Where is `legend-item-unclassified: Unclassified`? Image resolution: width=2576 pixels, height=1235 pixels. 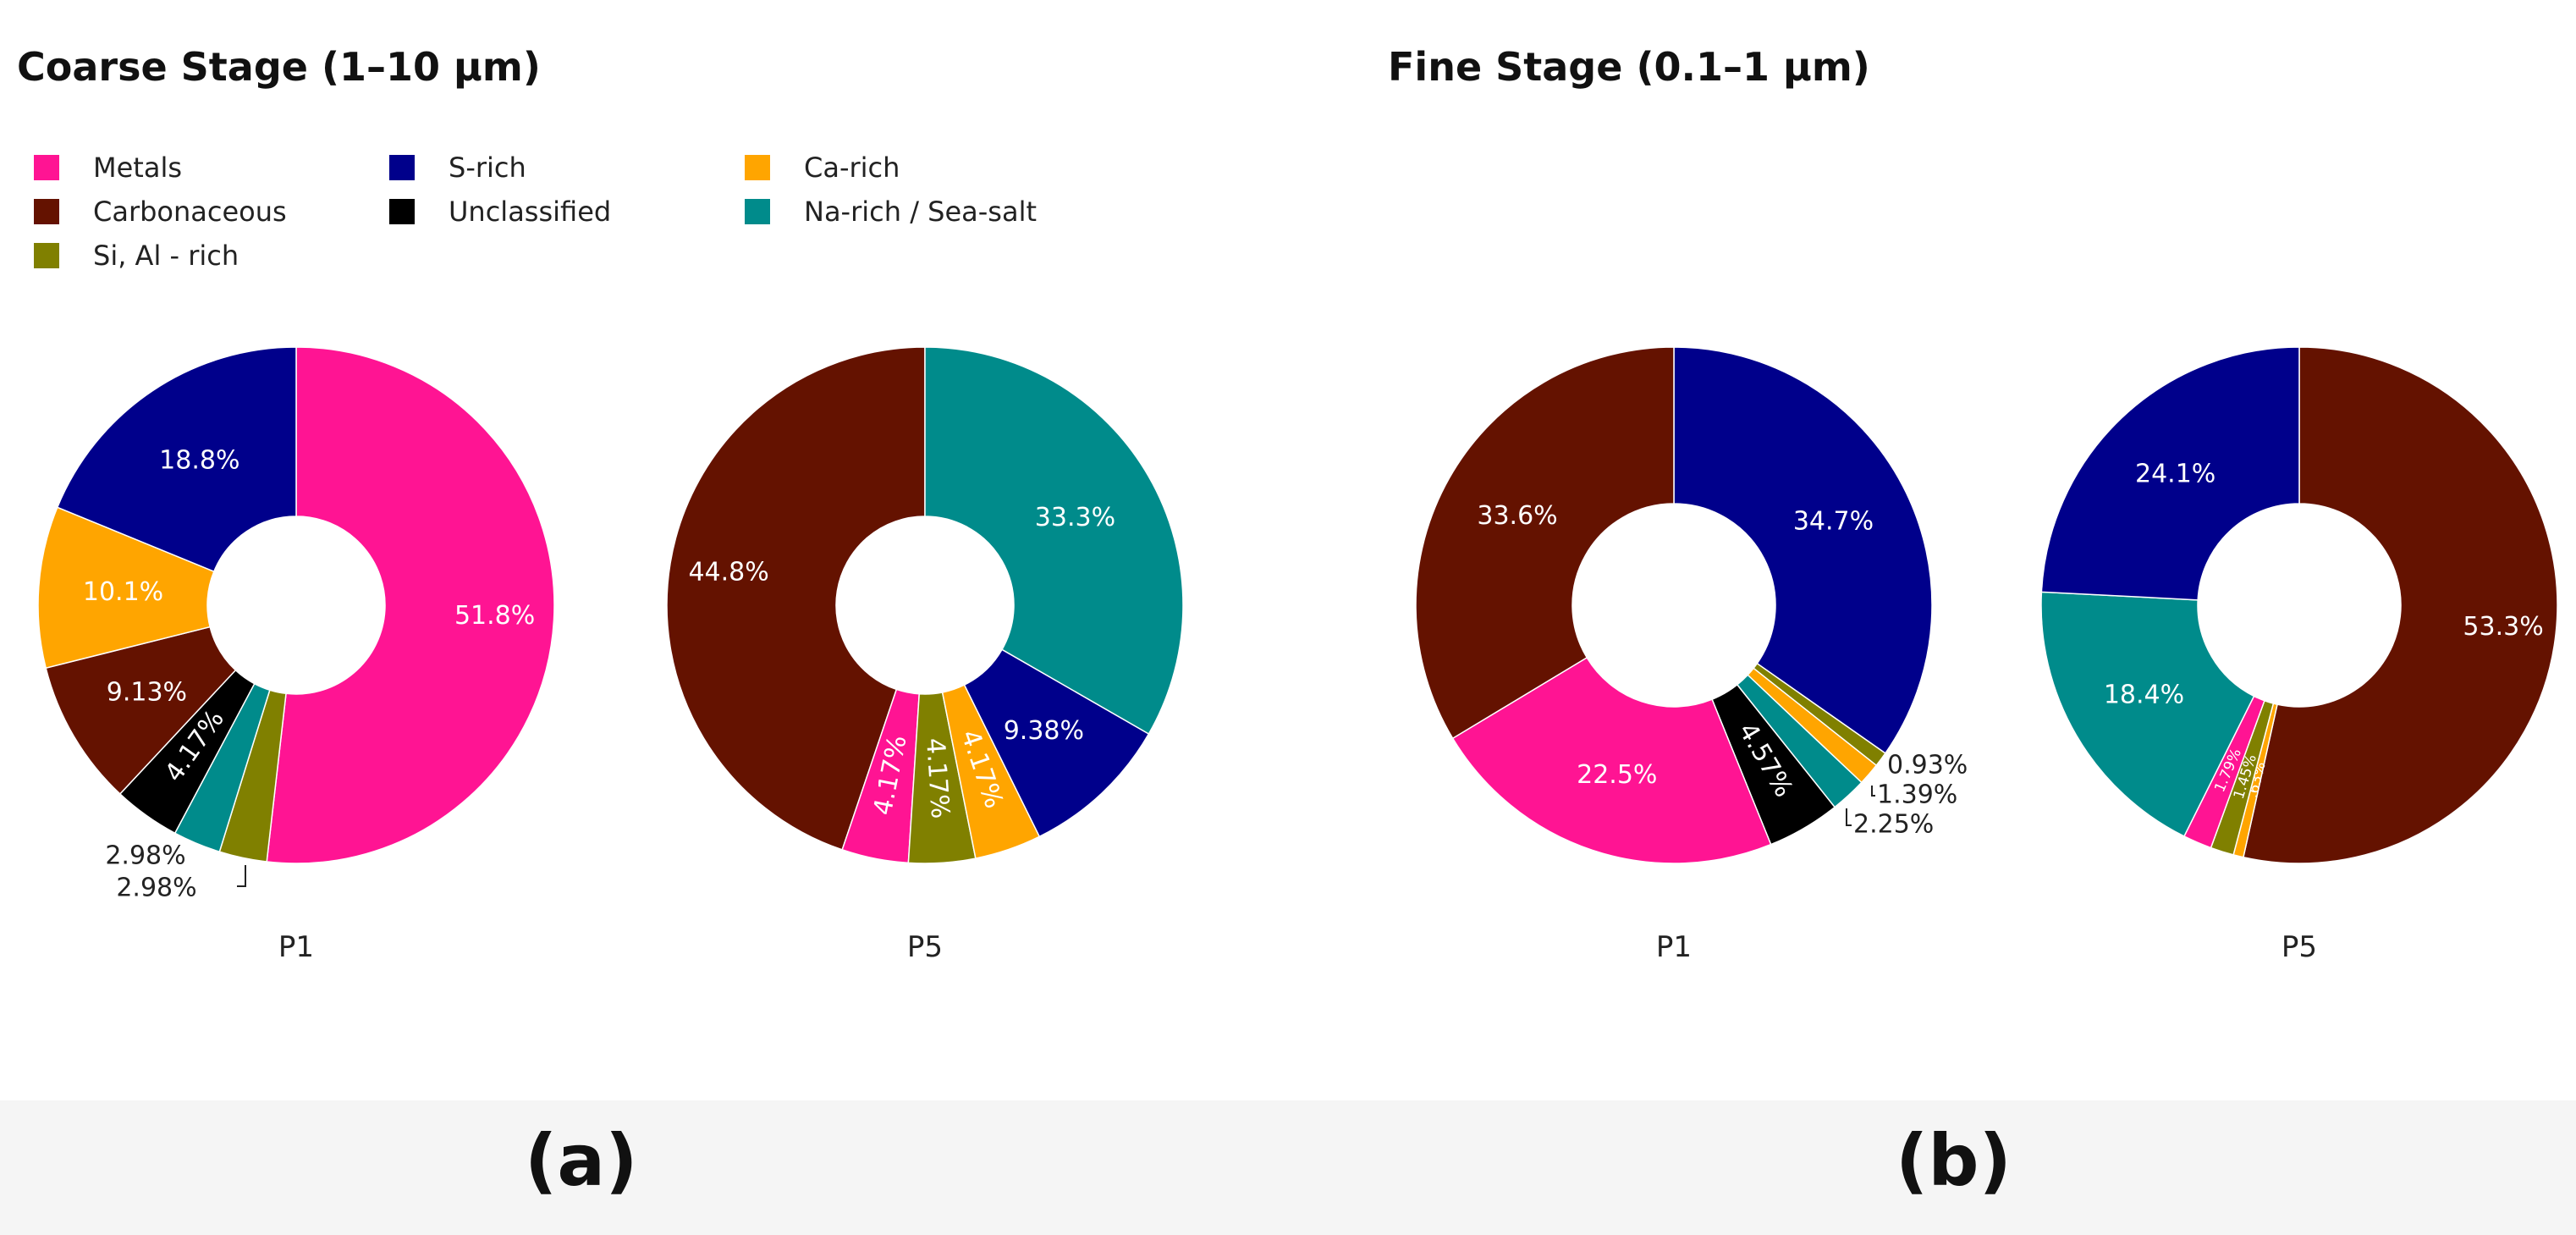 legend-item-unclassified: Unclassified is located at coordinates (500, 212).